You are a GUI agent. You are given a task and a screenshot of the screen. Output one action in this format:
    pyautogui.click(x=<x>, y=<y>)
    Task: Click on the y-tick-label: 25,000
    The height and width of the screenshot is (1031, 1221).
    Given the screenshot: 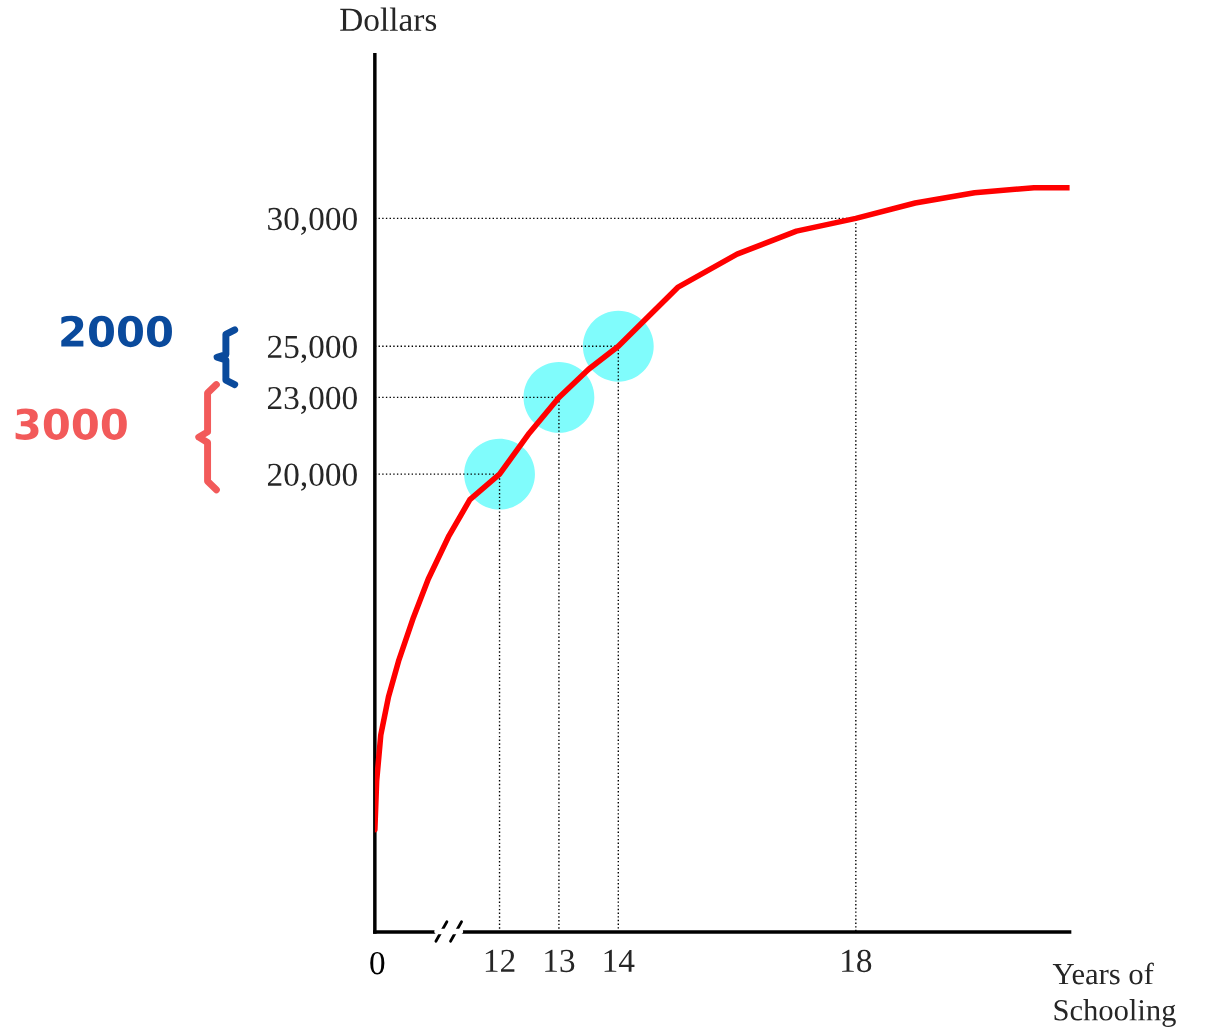 What is the action you would take?
    pyautogui.click(x=312, y=349)
    